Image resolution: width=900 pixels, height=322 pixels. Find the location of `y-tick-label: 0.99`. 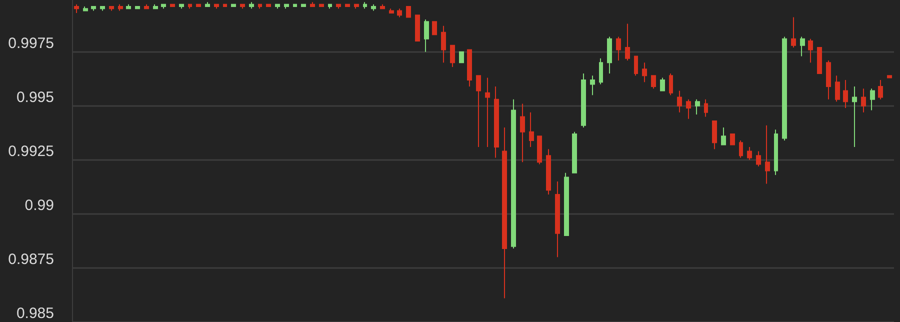

y-tick-label: 0.99 is located at coordinates (39, 205).